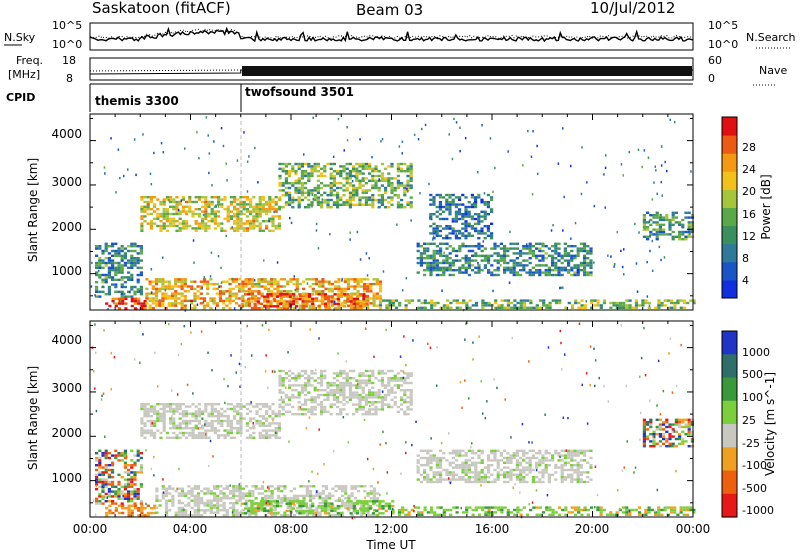 The width and height of the screenshot is (800, 554). Describe the element at coordinates (745, 258) in the screenshot. I see `power-cbar-8: 8` at that location.